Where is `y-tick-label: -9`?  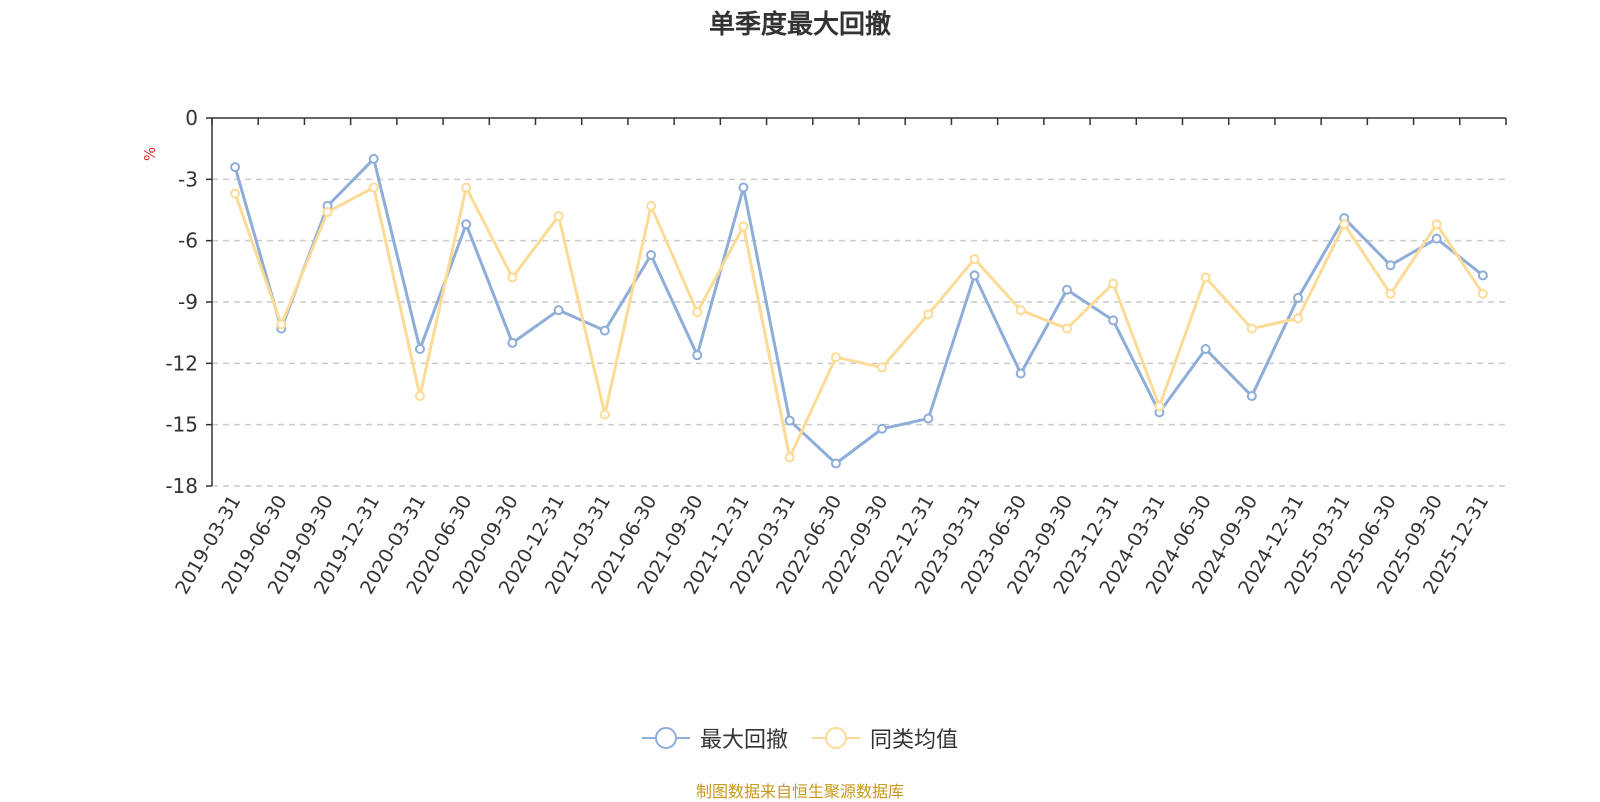
y-tick-label: -9 is located at coordinates (188, 302).